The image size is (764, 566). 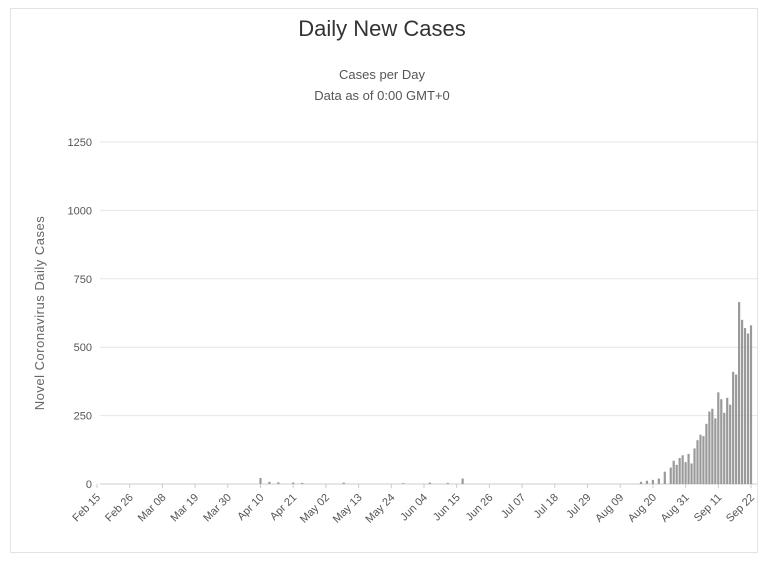 I want to click on y-tick-label: 500, so click(x=83, y=348).